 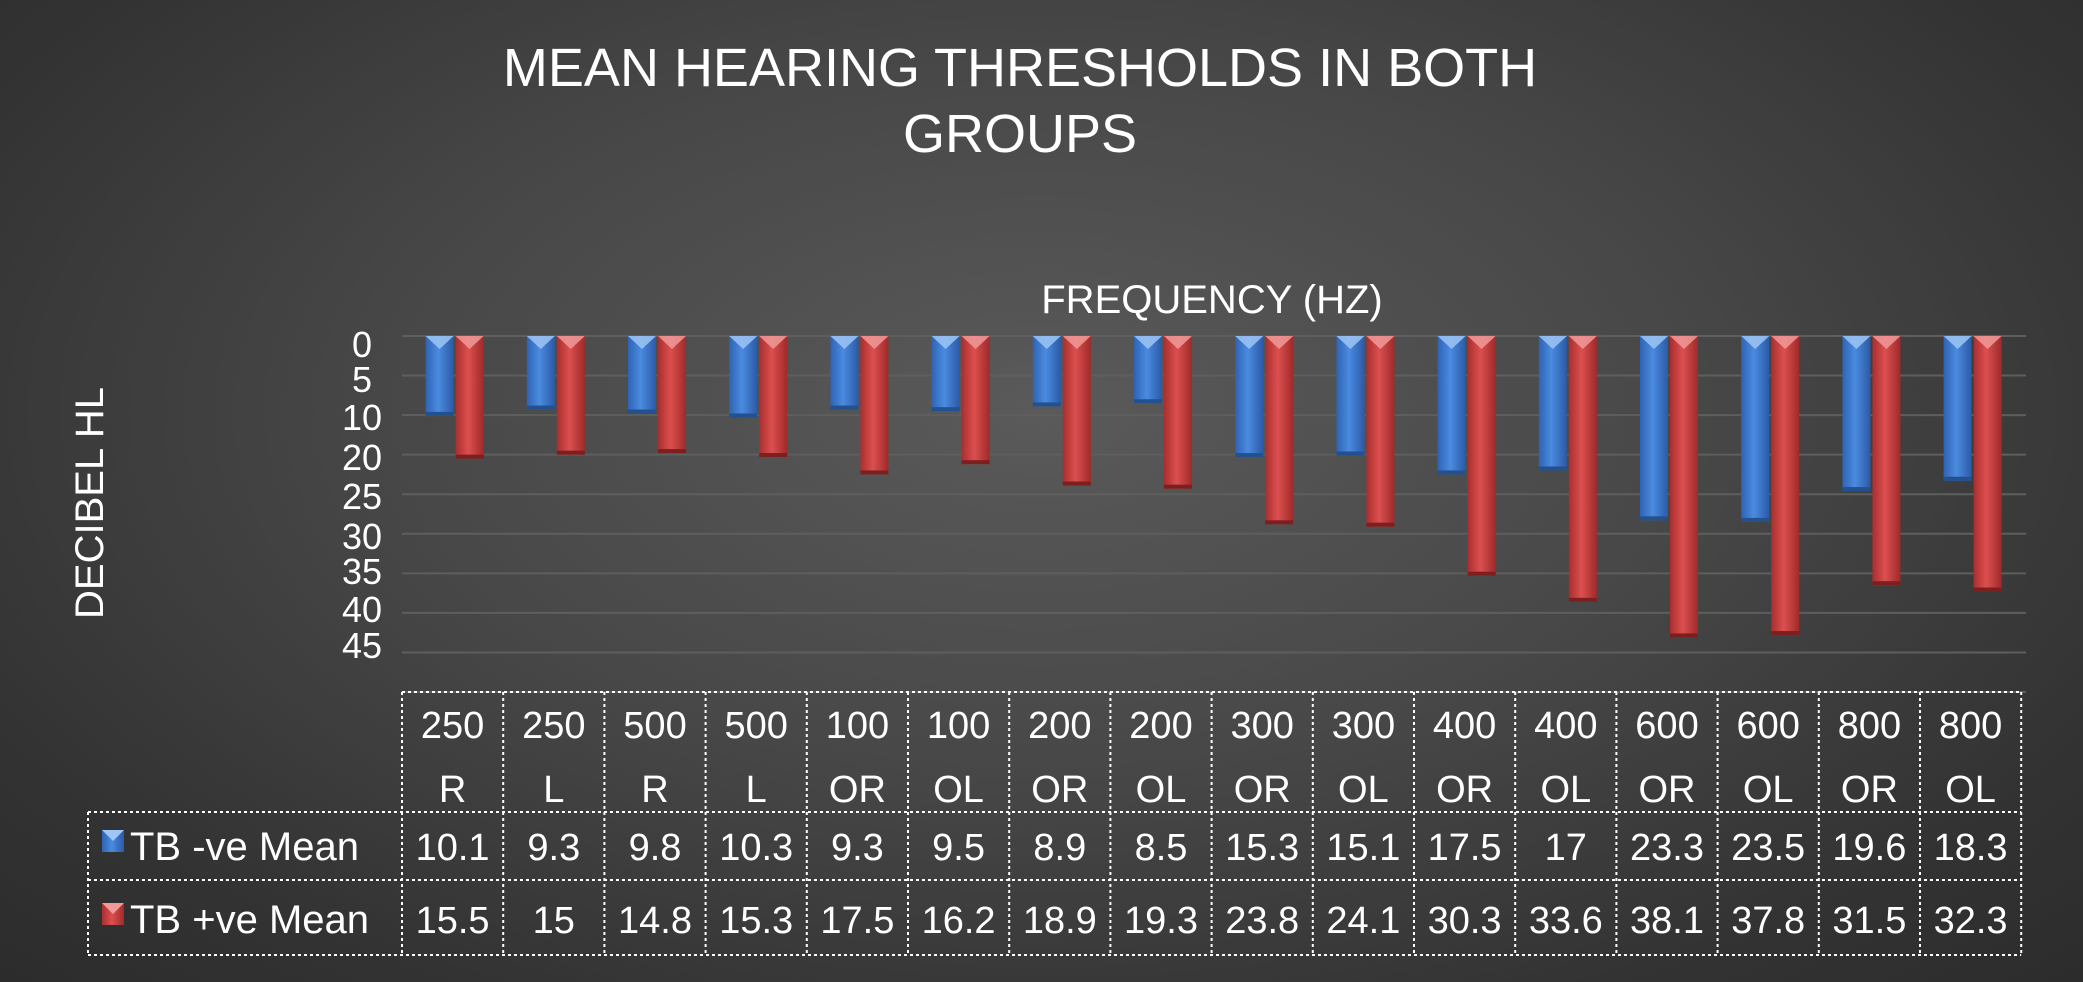 I want to click on data-label: 15.5, so click(x=453, y=921).